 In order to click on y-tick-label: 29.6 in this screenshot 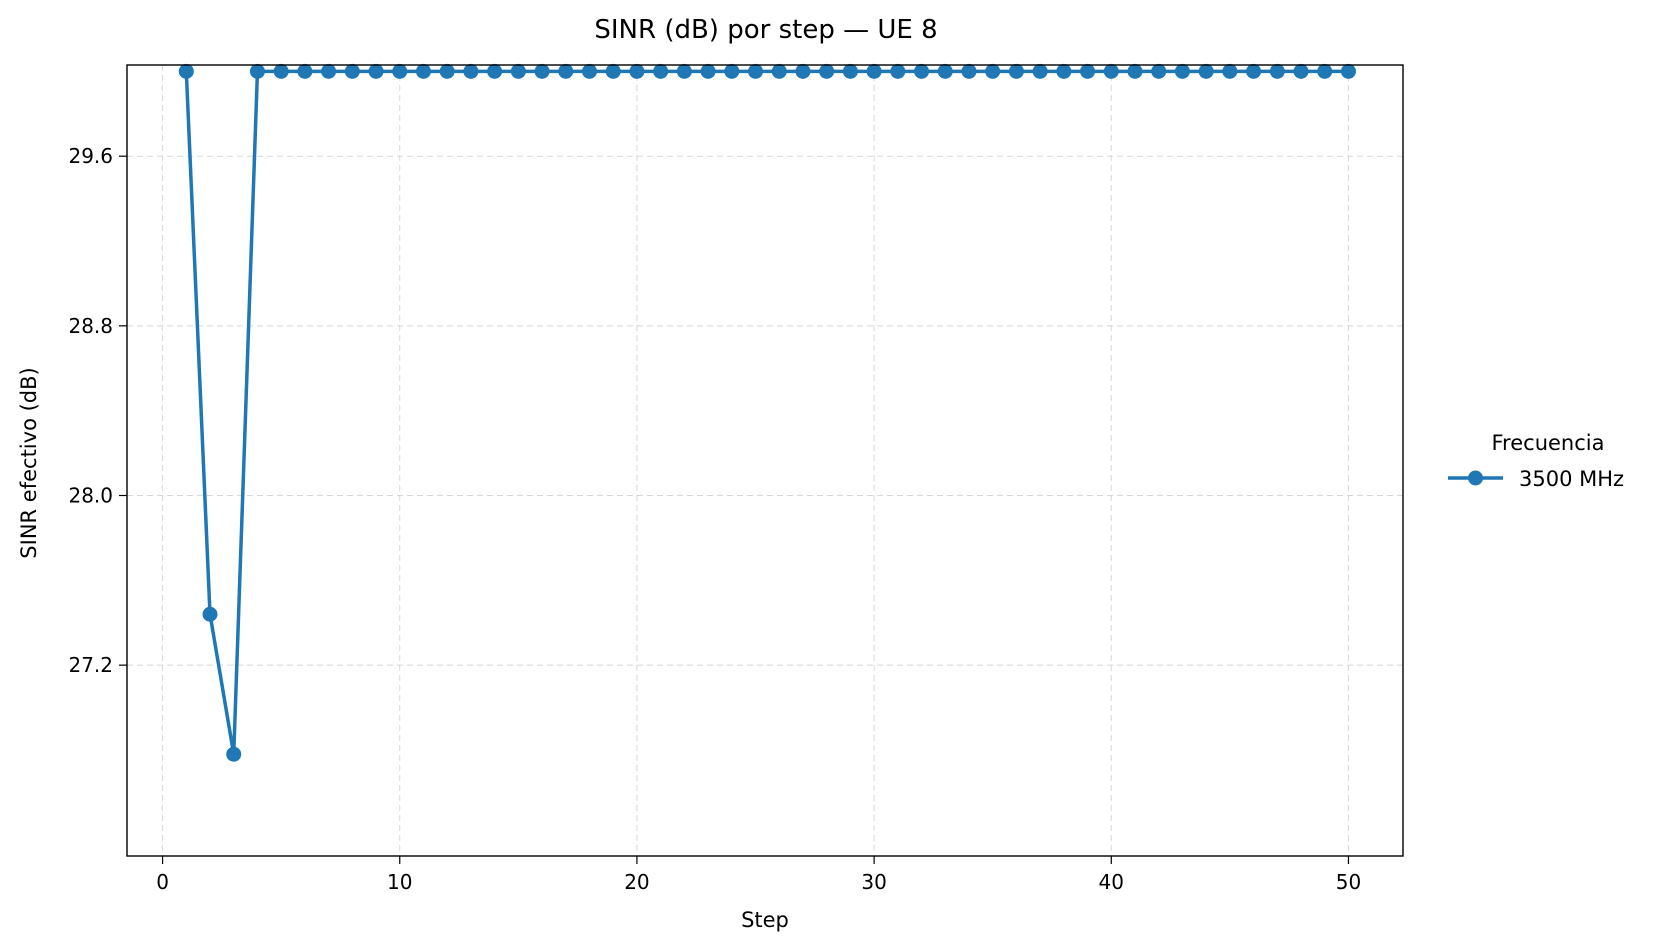, I will do `click(90, 156)`.